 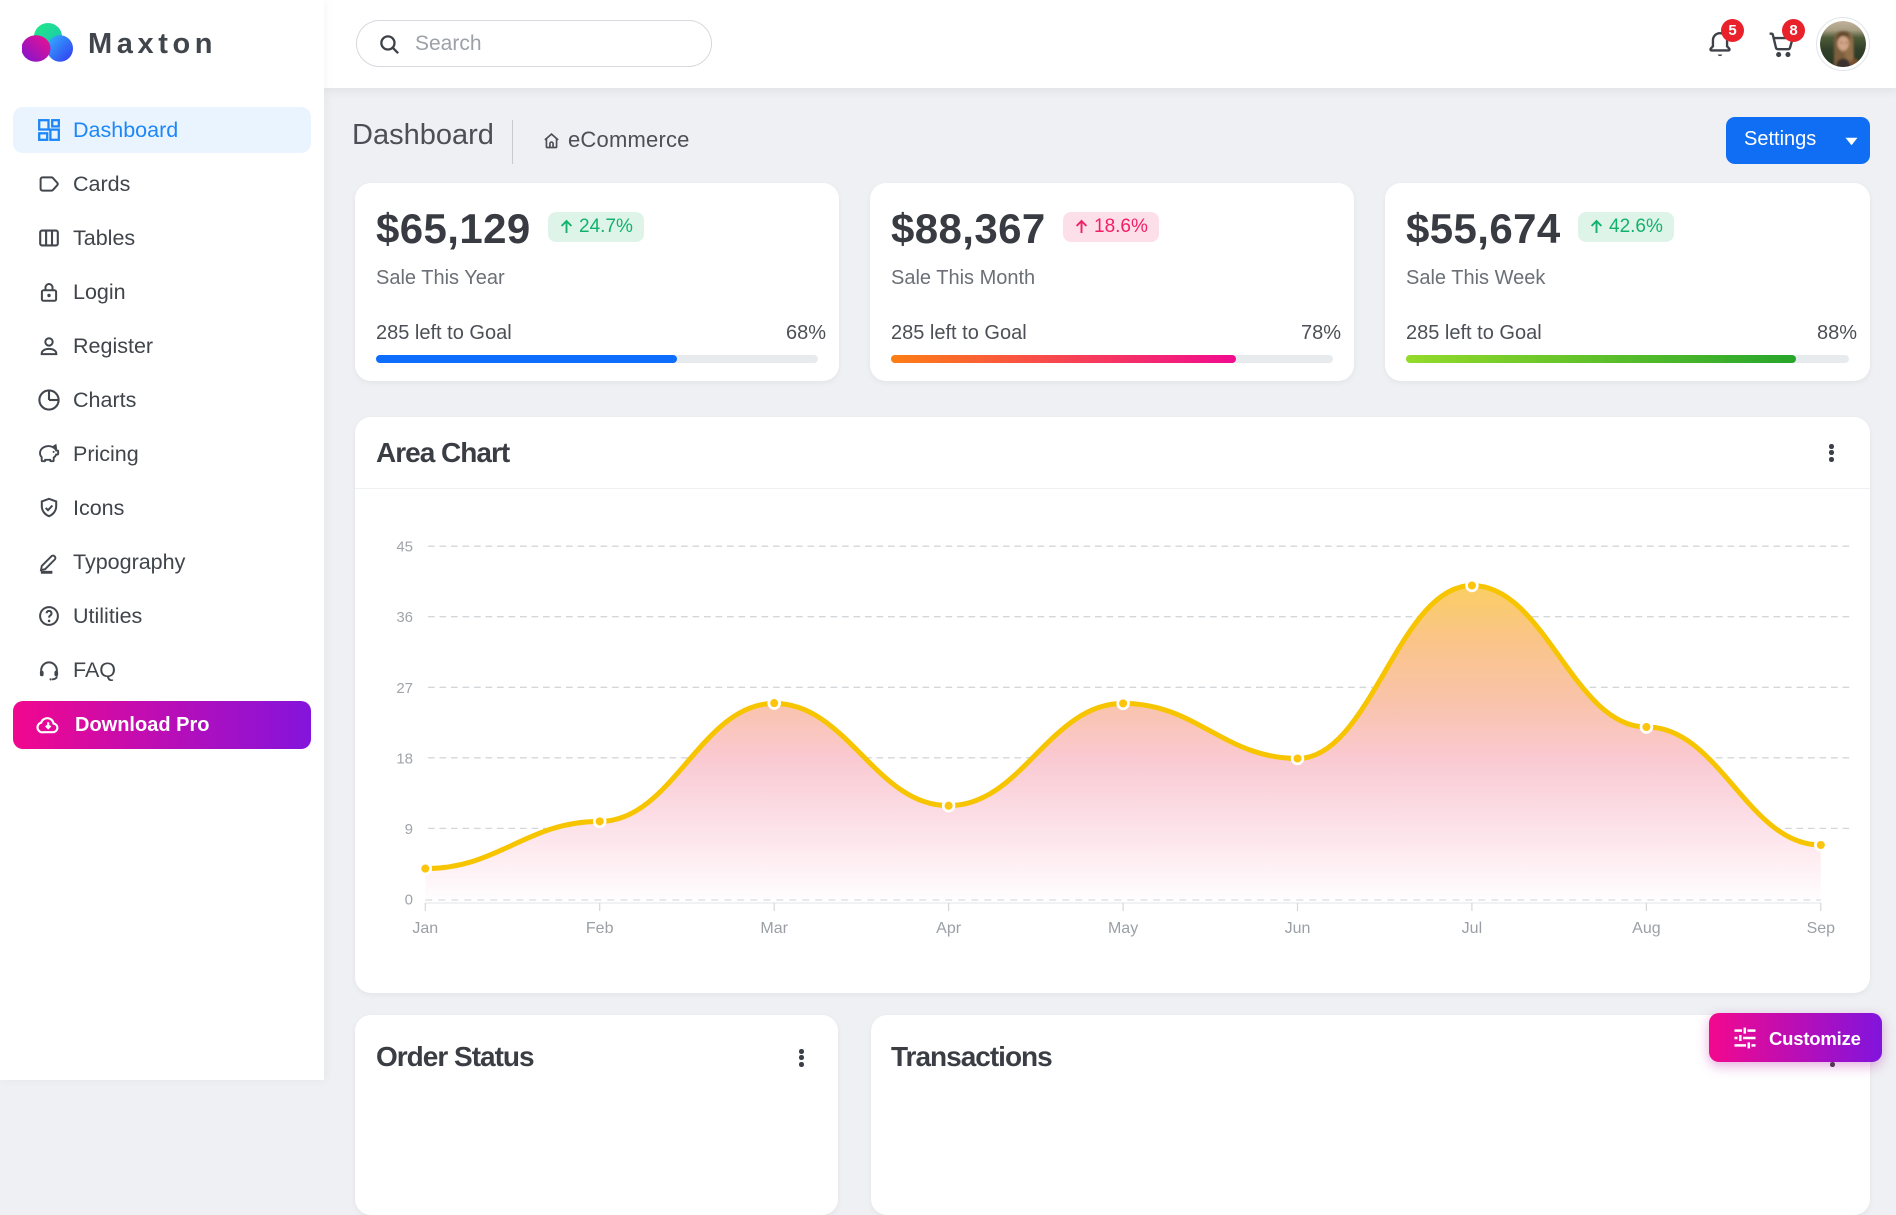 I want to click on svg-text: Jun, so click(x=1298, y=928).